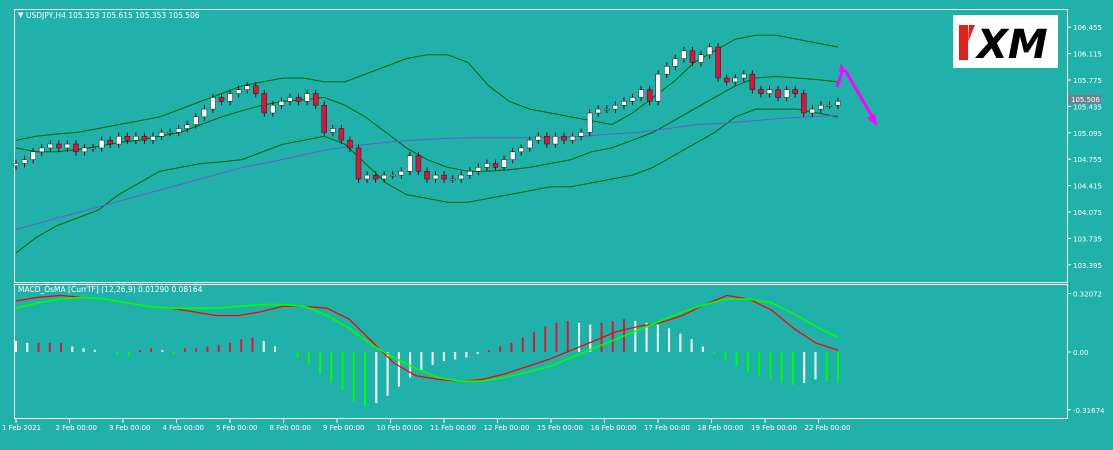  What do you see at coordinates (1087, 295) in the screenshot?
I see `macd-tick-label: 0.32072` at bounding box center [1087, 295].